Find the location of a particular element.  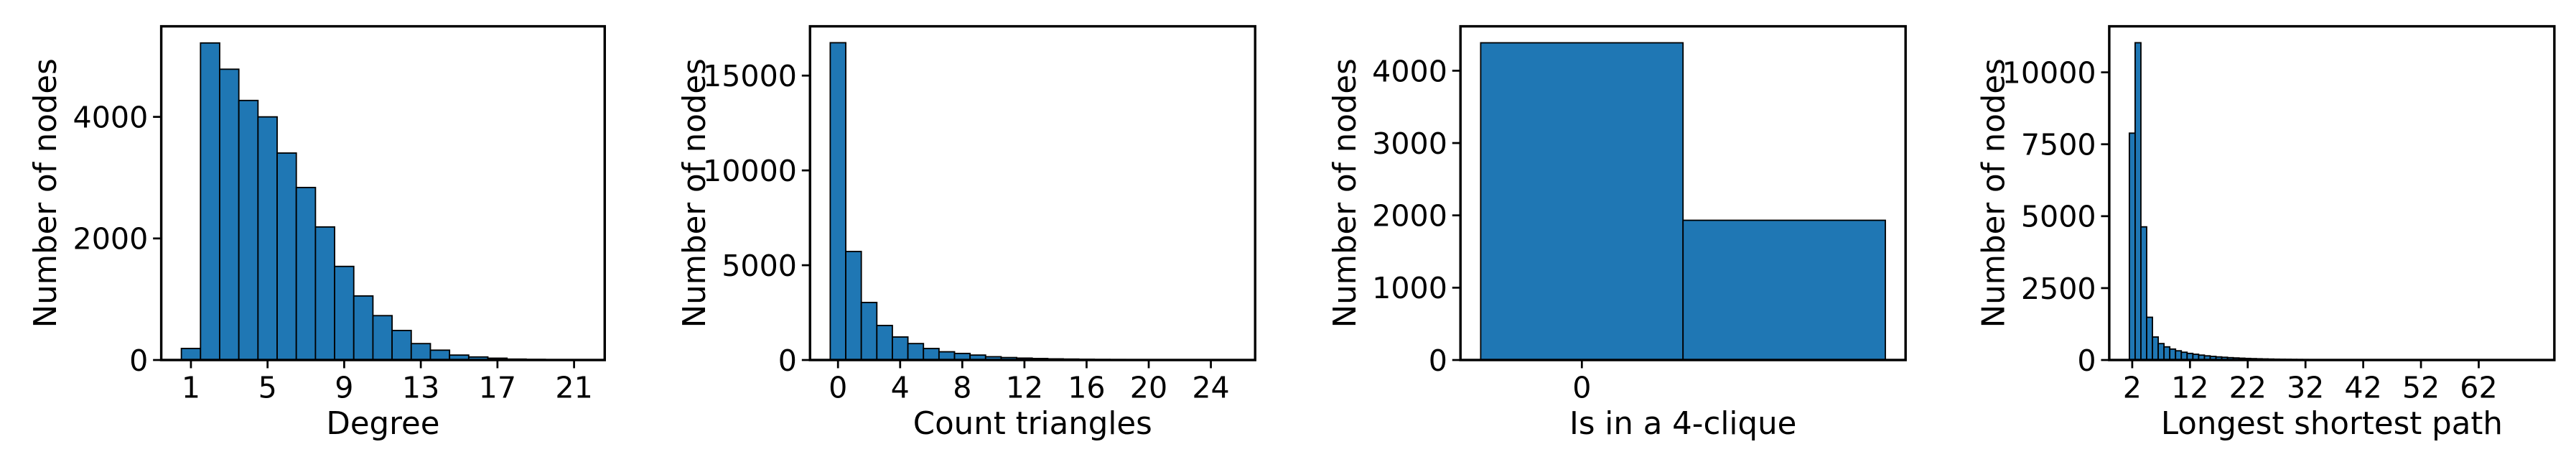

y-tick-label: 7500 is located at coordinates (2058, 145).